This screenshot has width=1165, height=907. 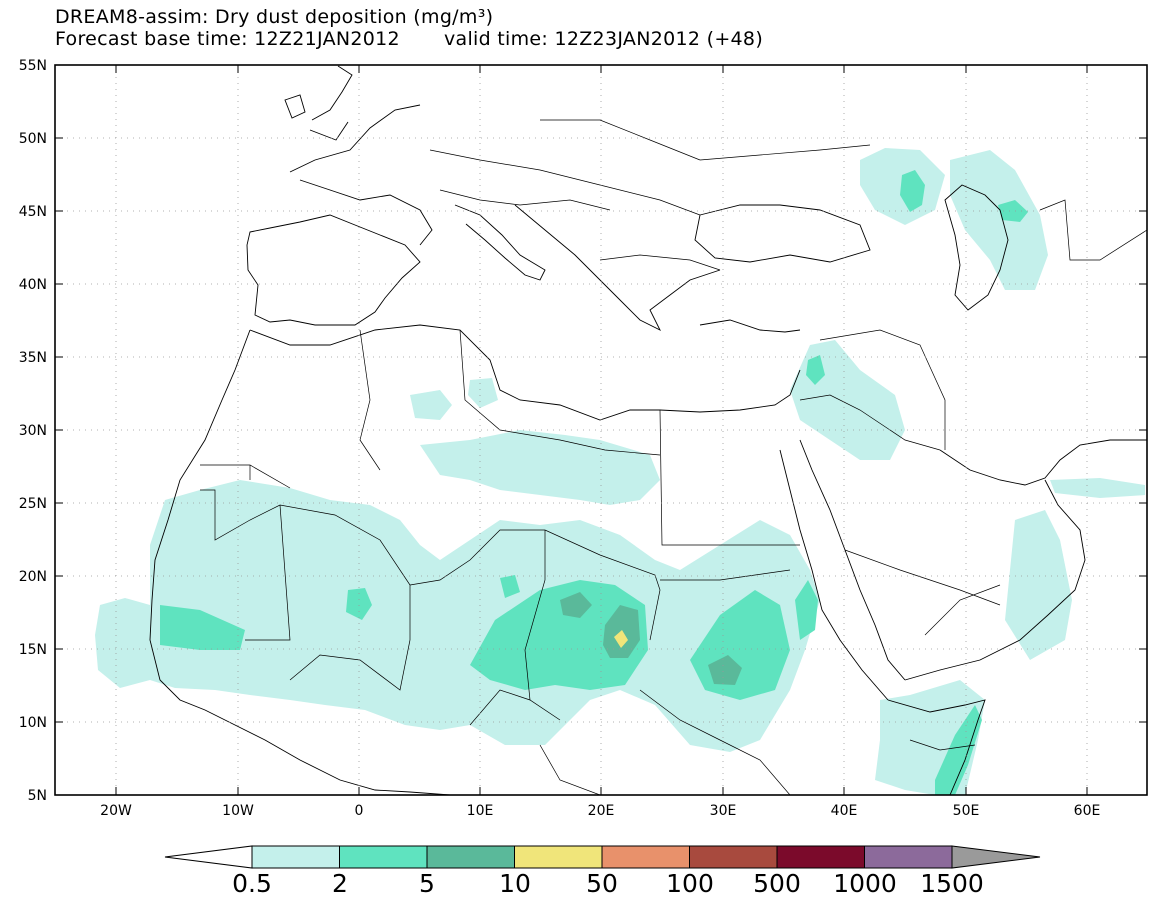 I want to click on lon-label: 10W, so click(x=238, y=811).